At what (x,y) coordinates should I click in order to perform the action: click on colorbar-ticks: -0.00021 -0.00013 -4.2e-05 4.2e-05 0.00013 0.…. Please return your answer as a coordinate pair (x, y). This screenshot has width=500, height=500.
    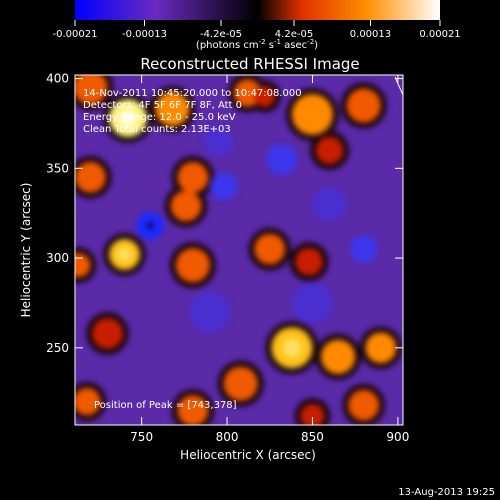
    Looking at the image, I should click on (257, 30).